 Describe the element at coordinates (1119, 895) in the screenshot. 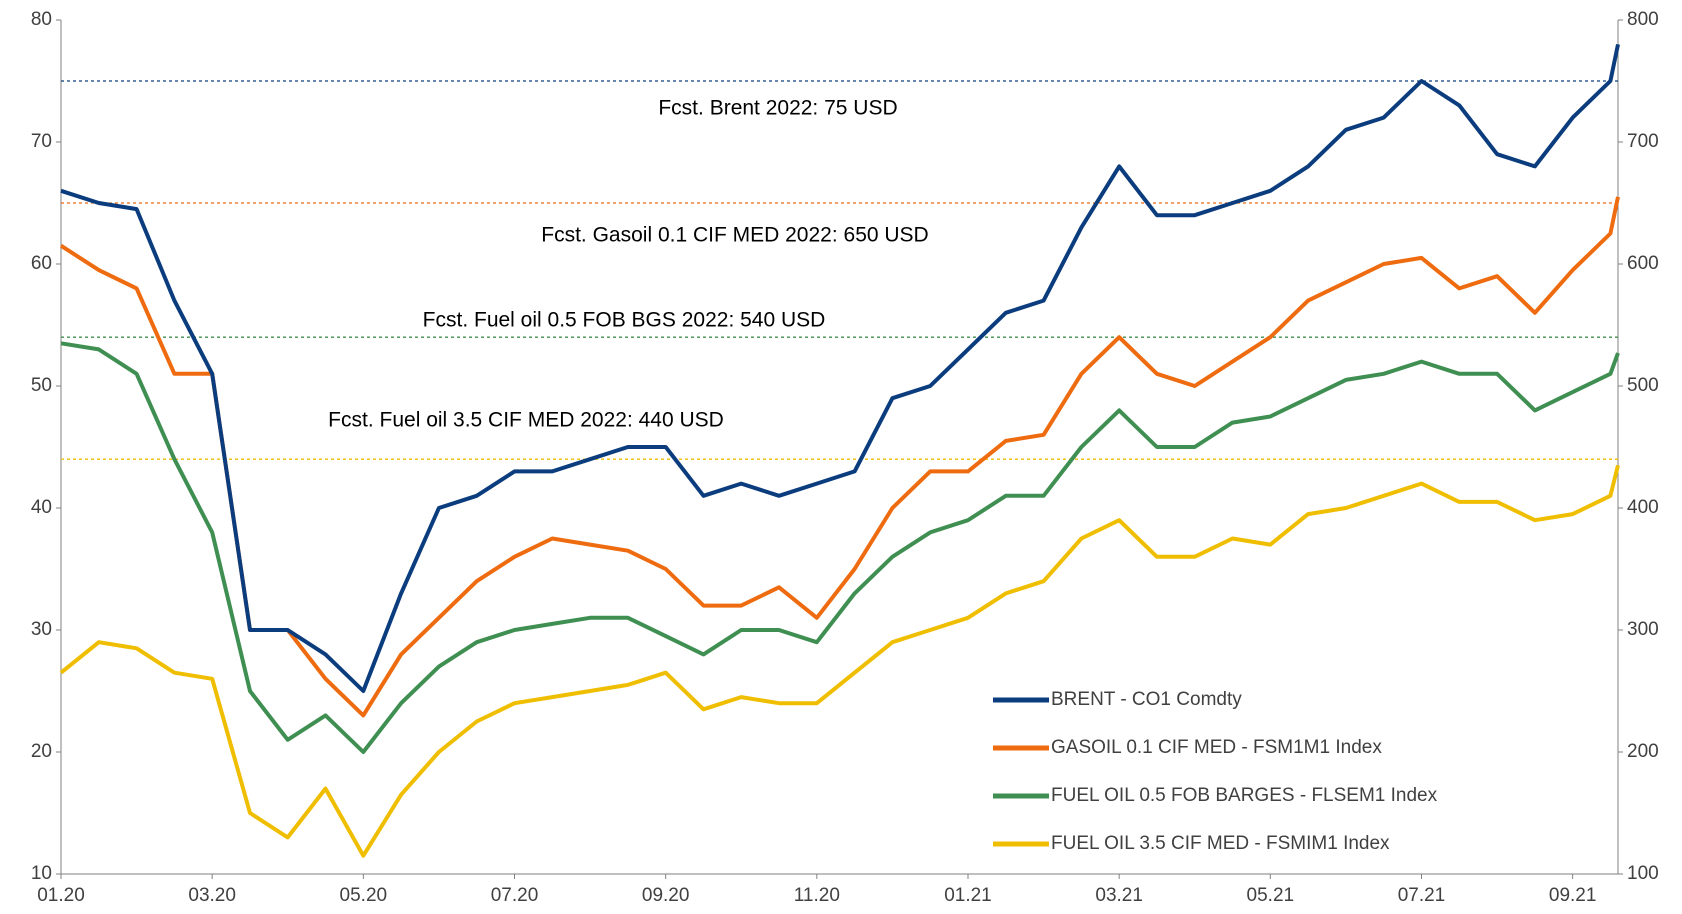

I see `x-tick-label: 03.21` at that location.